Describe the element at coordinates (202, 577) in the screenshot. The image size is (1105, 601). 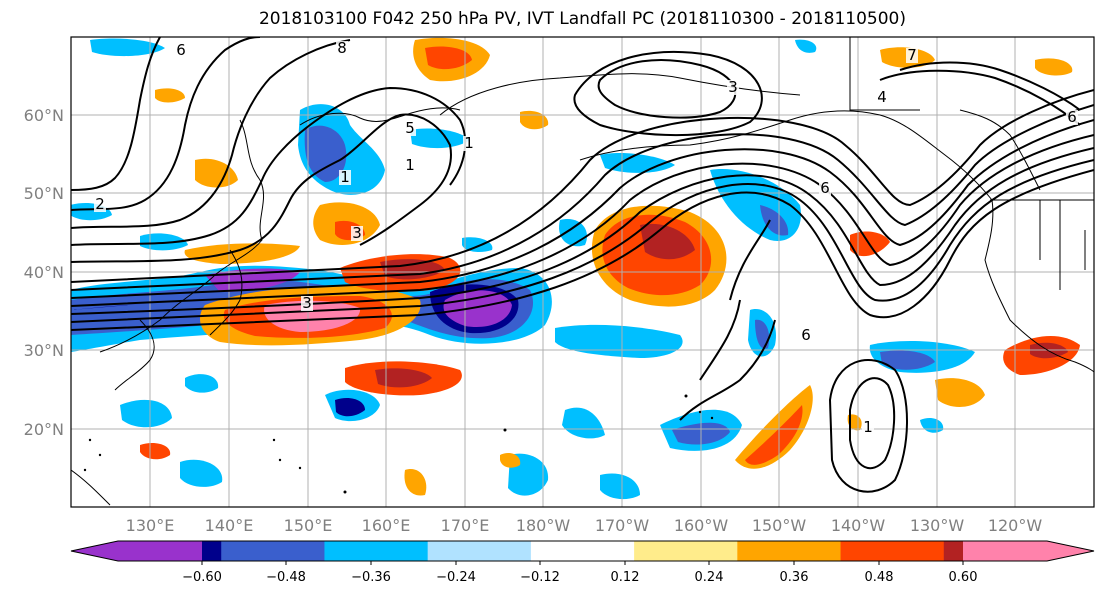
I see `colorbar-tick-label: −0.60` at that location.